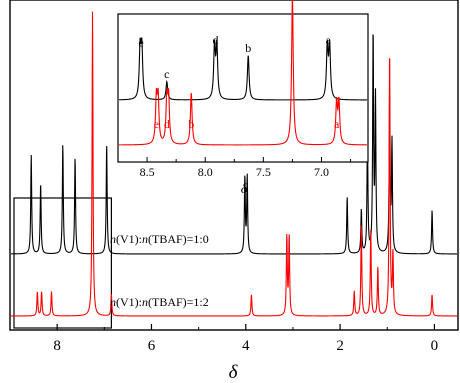  What do you see at coordinates (57, 346) in the screenshot?
I see `main-x-tick-label: 8` at bounding box center [57, 346].